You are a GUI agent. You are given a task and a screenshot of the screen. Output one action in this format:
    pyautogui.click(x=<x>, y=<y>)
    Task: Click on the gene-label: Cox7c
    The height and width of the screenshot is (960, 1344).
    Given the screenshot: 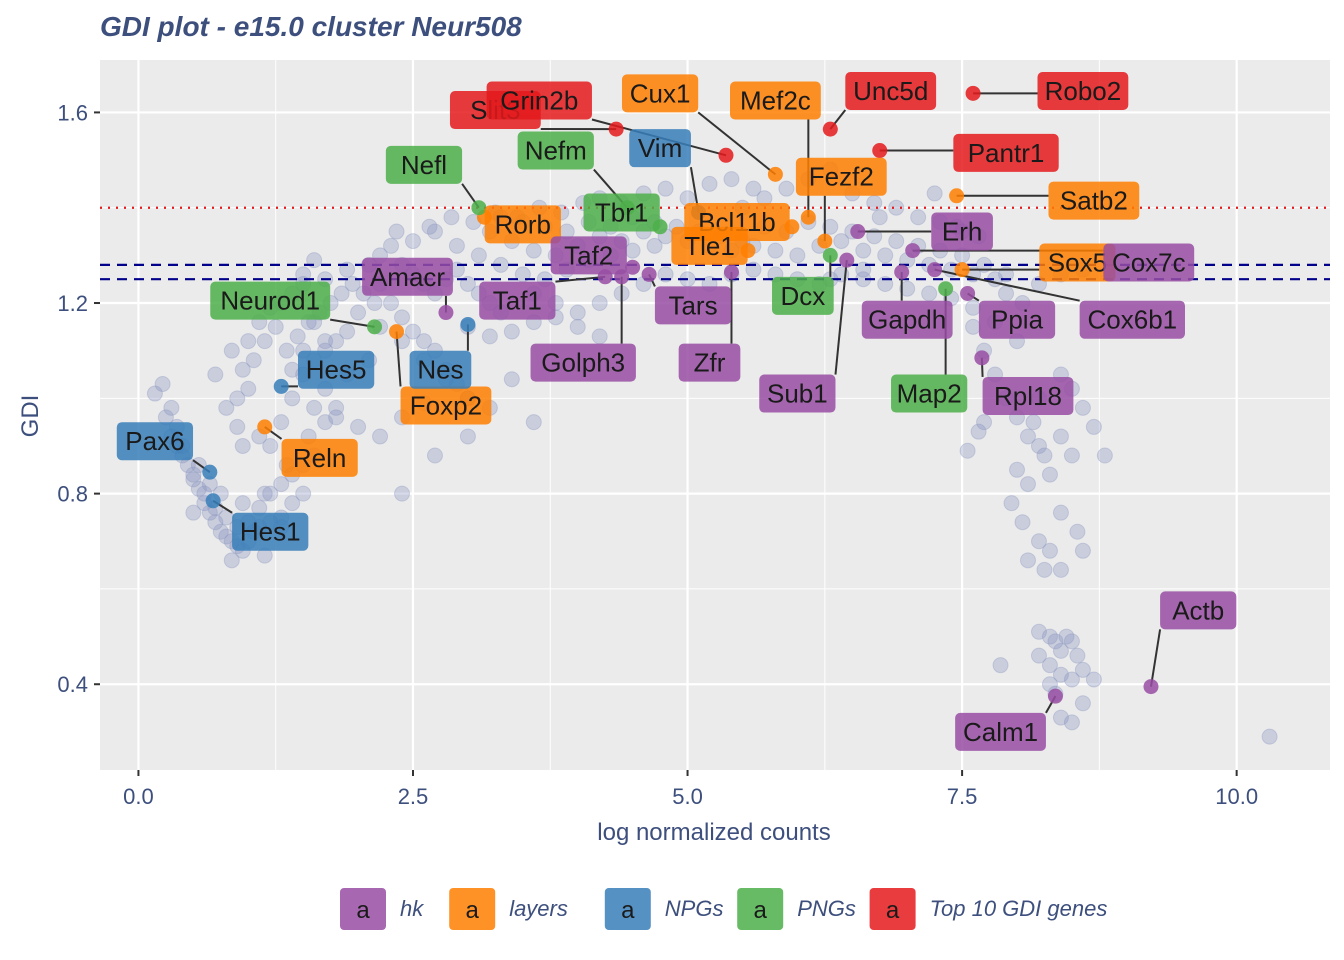 What is the action you would take?
    pyautogui.click(x=1149, y=263)
    